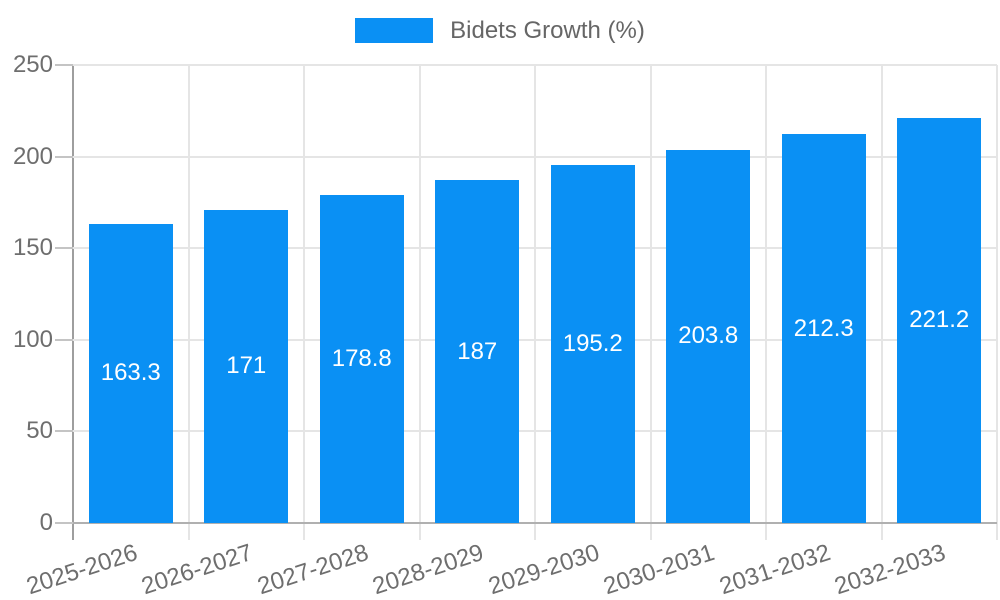  I want to click on bar-value-label: 163.3, so click(130, 373).